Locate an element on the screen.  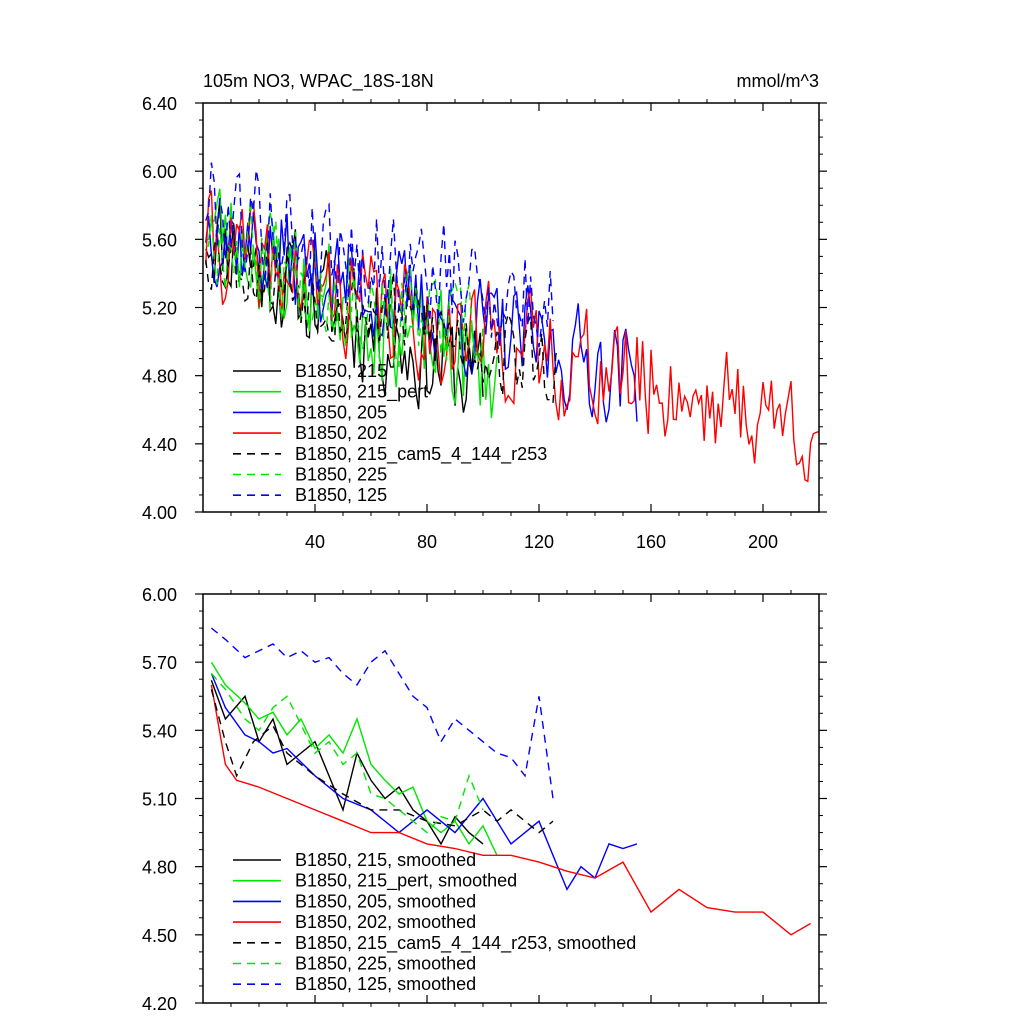
legend-label: B1850, 125 is located at coordinates (341, 495).